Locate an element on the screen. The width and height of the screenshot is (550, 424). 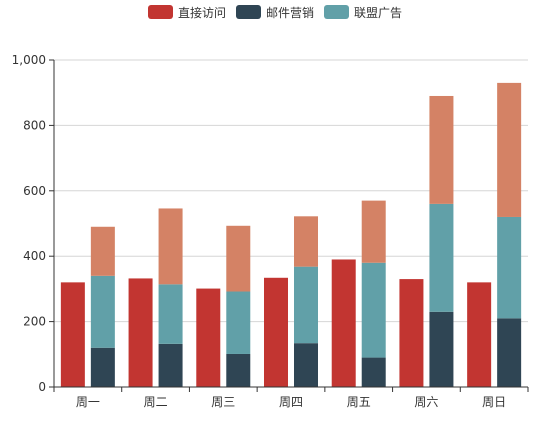
x-tick-label: 周四 is located at coordinates (291, 402).